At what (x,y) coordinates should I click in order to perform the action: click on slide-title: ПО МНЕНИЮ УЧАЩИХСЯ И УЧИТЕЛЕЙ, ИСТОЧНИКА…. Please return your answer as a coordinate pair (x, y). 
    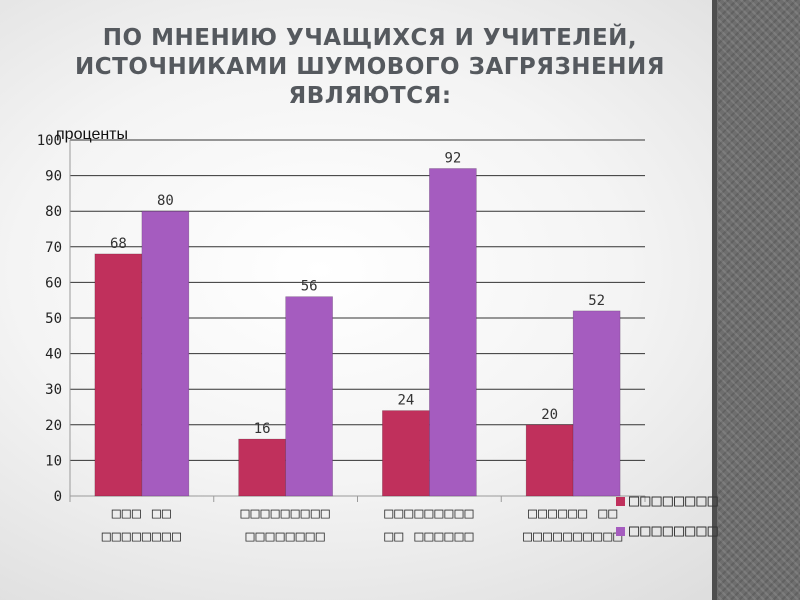
    Looking at the image, I should click on (370, 67).